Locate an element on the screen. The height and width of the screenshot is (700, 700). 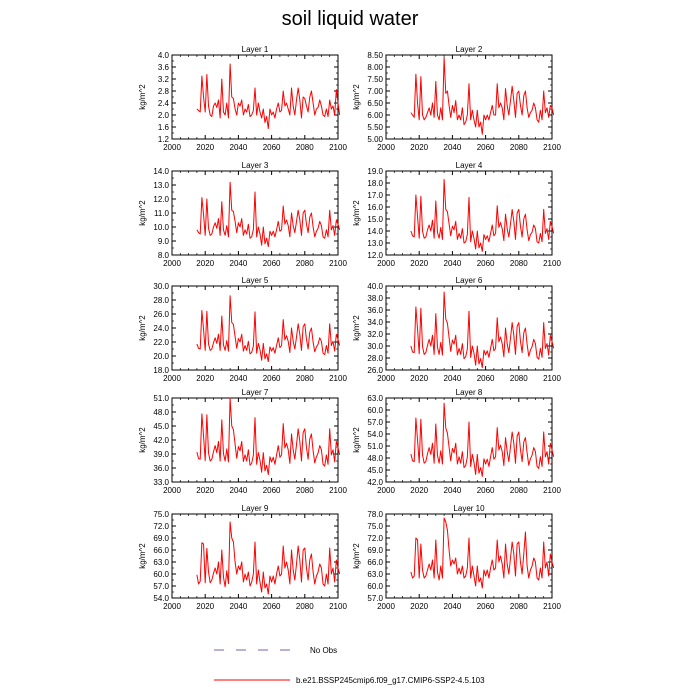
y-tick-label: 34.0 is located at coordinates (375, 322).